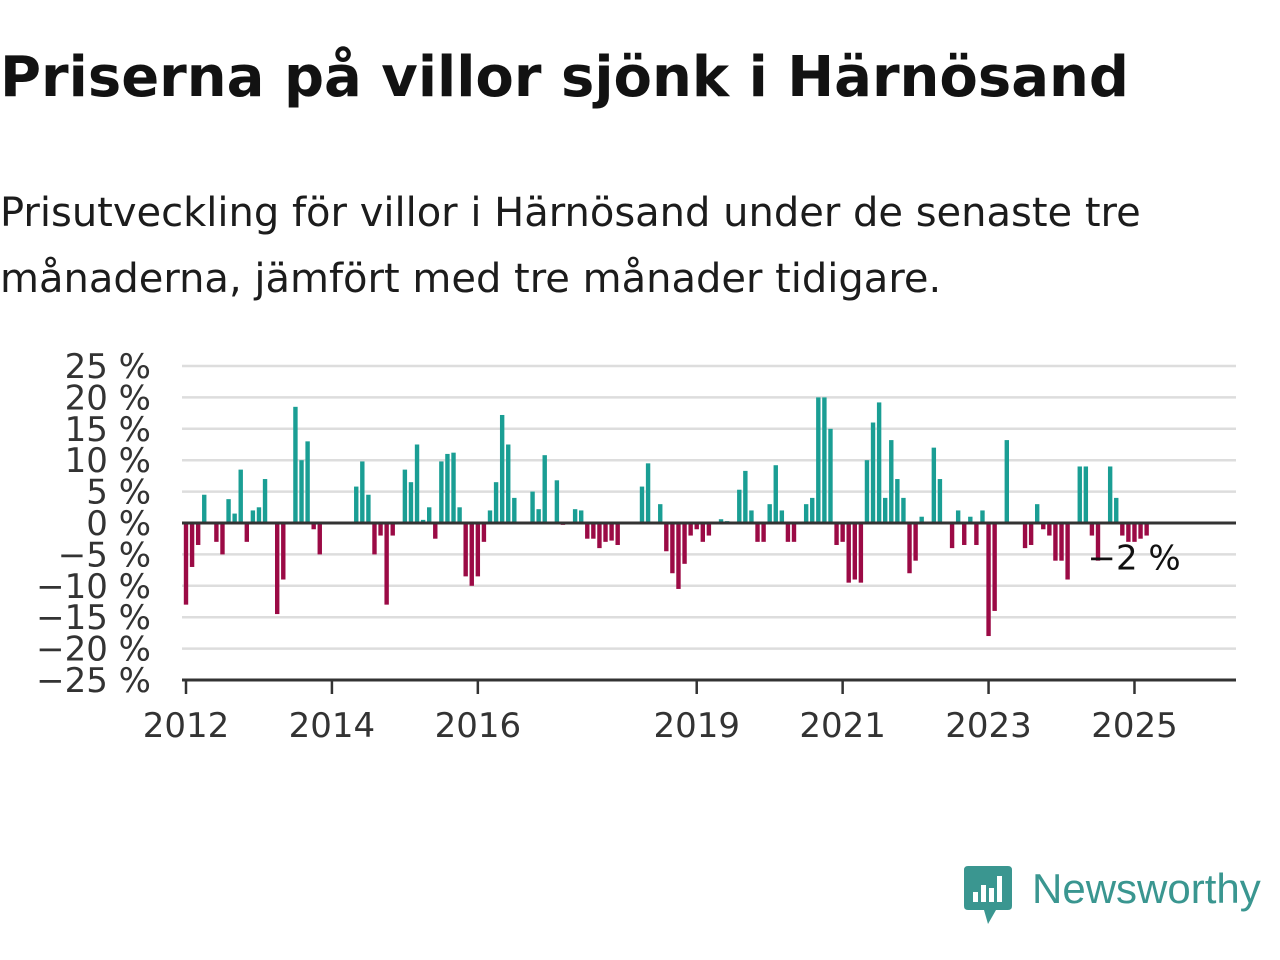 The image size is (1280, 960). I want to click on y-tick-label: 20 %, so click(108, 398).